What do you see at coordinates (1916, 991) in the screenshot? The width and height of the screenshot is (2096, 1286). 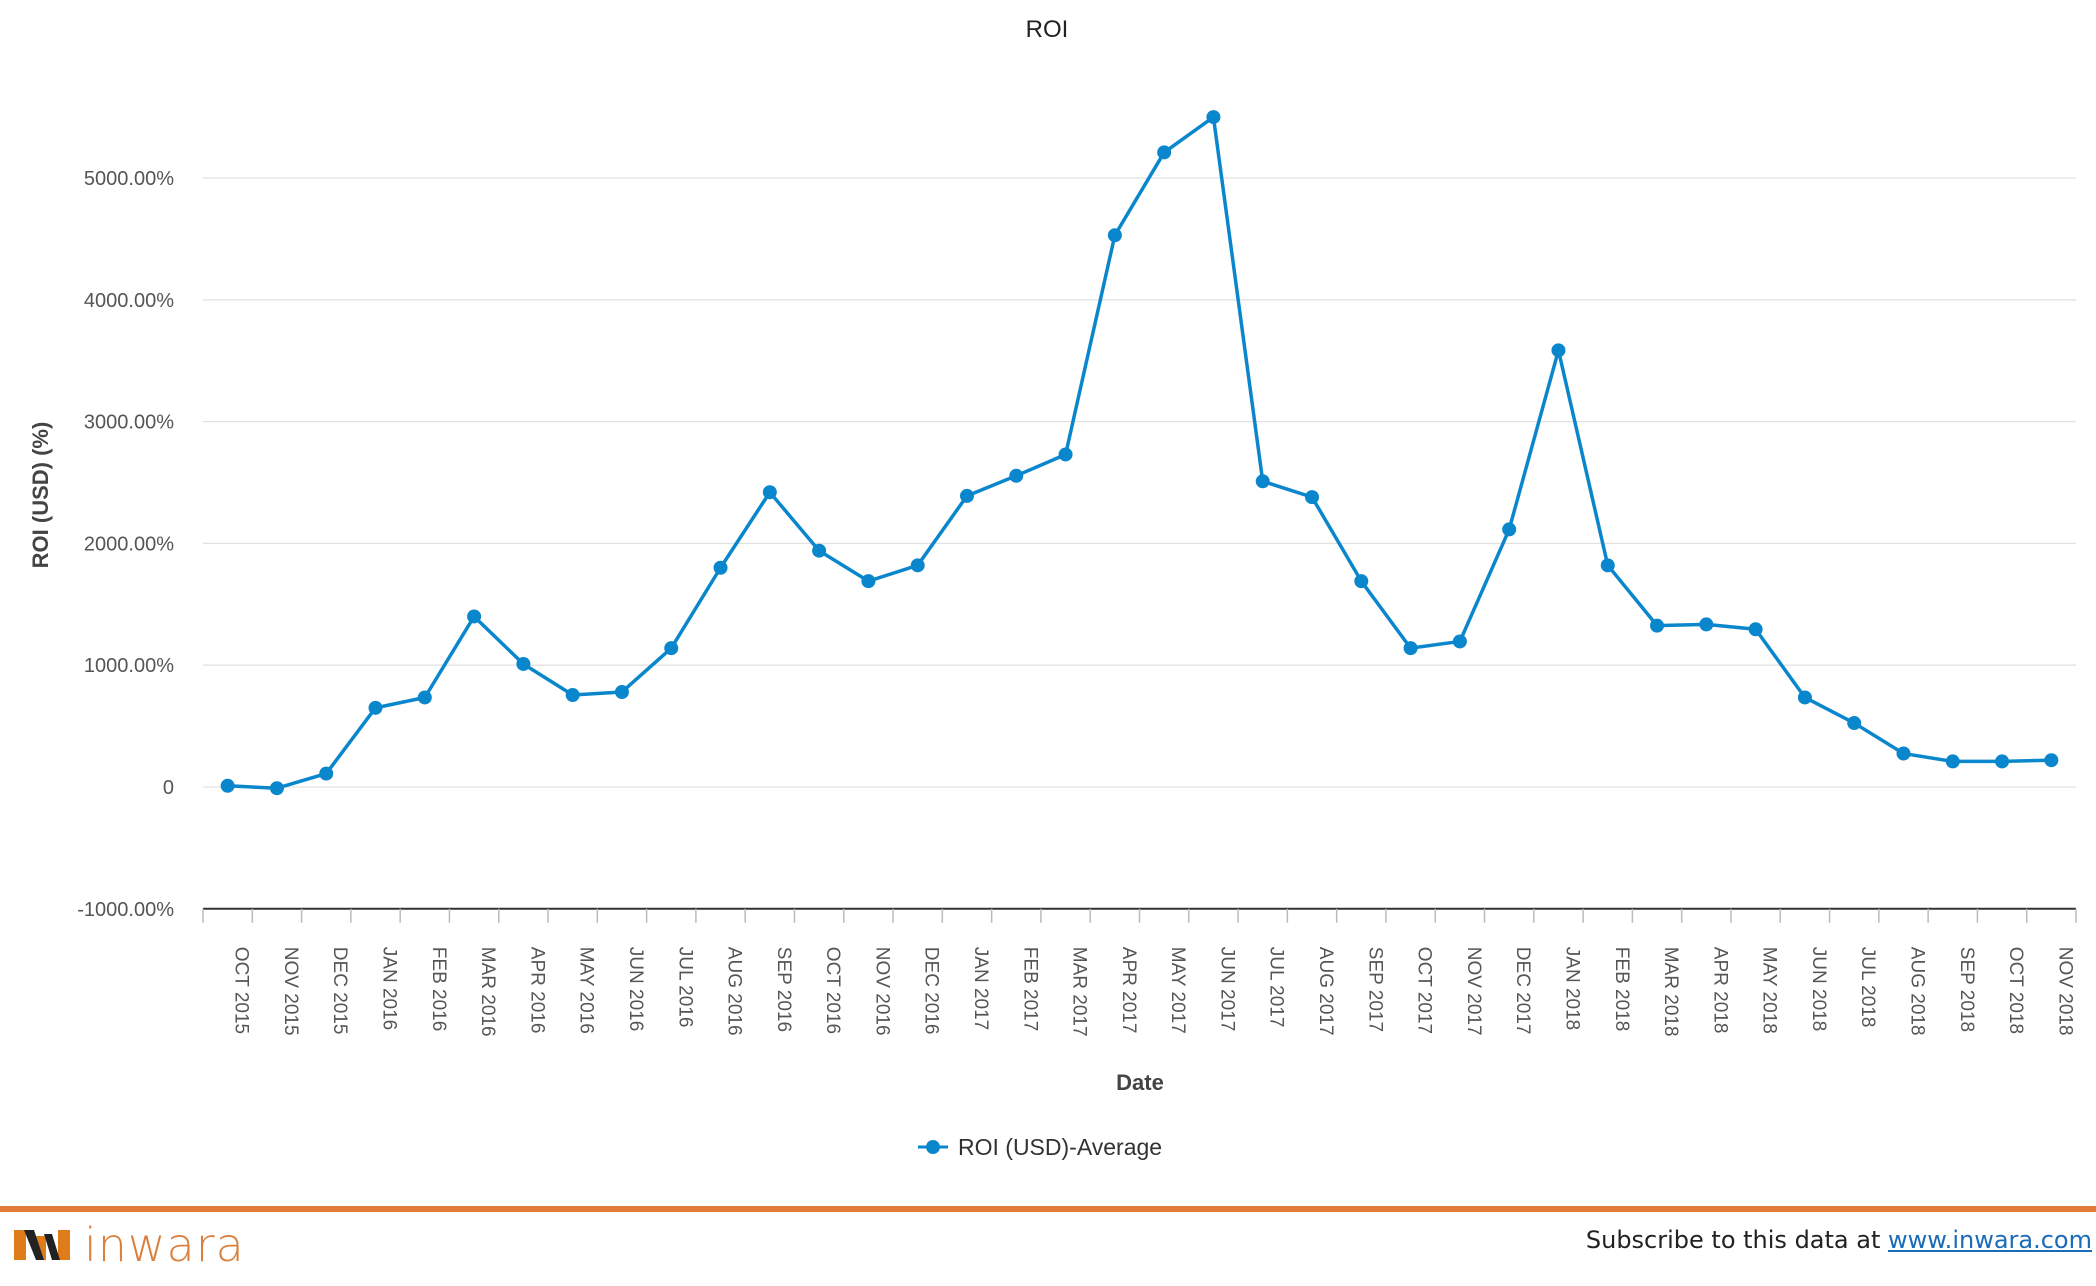 I see `x-tick-label: AUG 2018` at bounding box center [1916, 991].